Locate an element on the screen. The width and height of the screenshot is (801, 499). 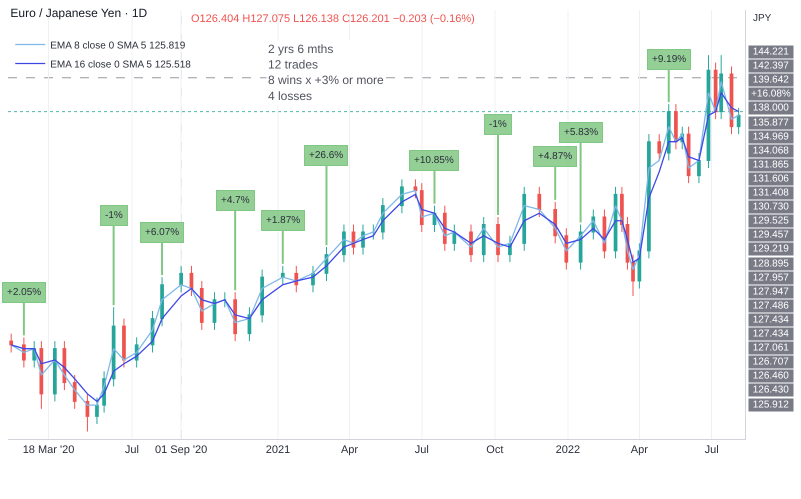
text: 131.606 is located at coordinates (771, 179).